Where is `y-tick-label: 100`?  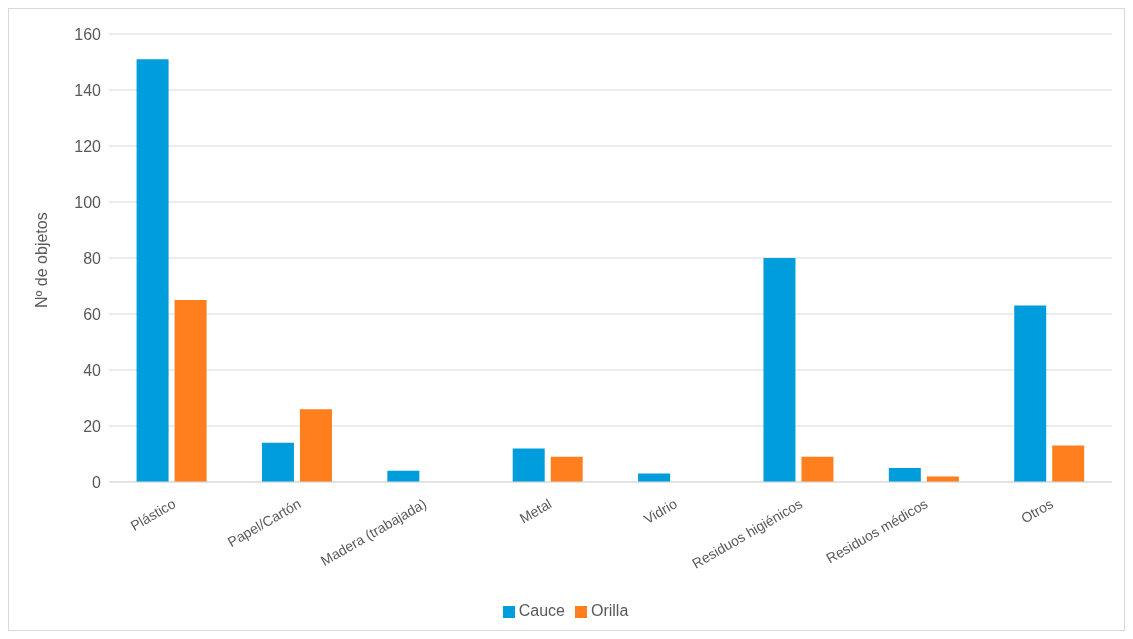
y-tick-label: 100 is located at coordinates (88, 202).